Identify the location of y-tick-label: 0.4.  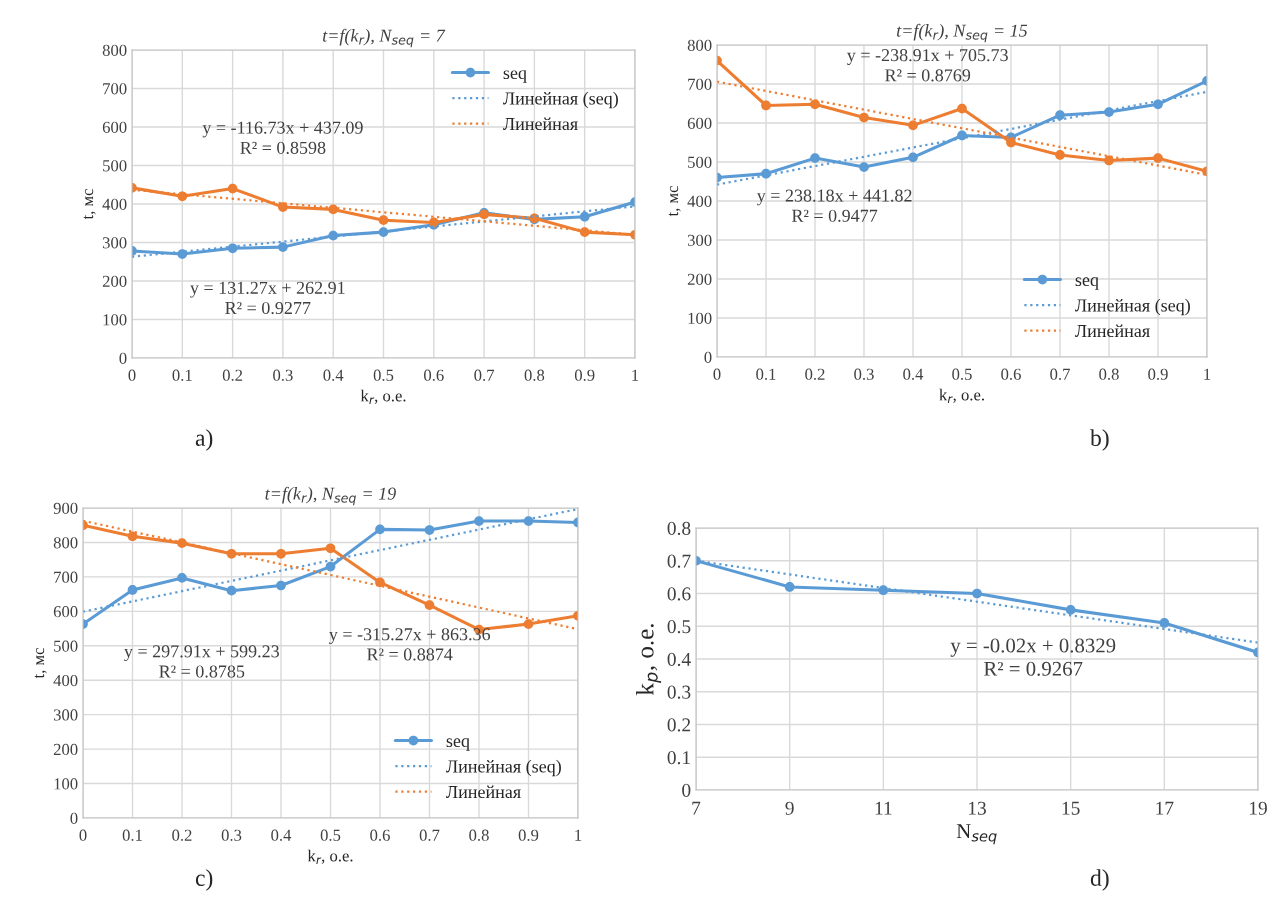
(679, 659).